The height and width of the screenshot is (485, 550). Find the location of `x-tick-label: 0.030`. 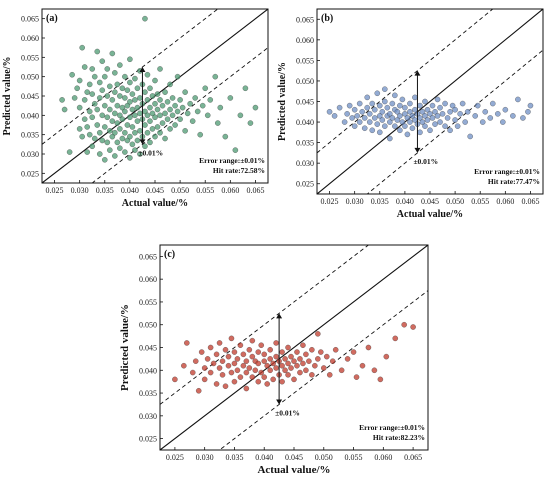

x-tick-label: 0.030 is located at coordinates (80, 190).